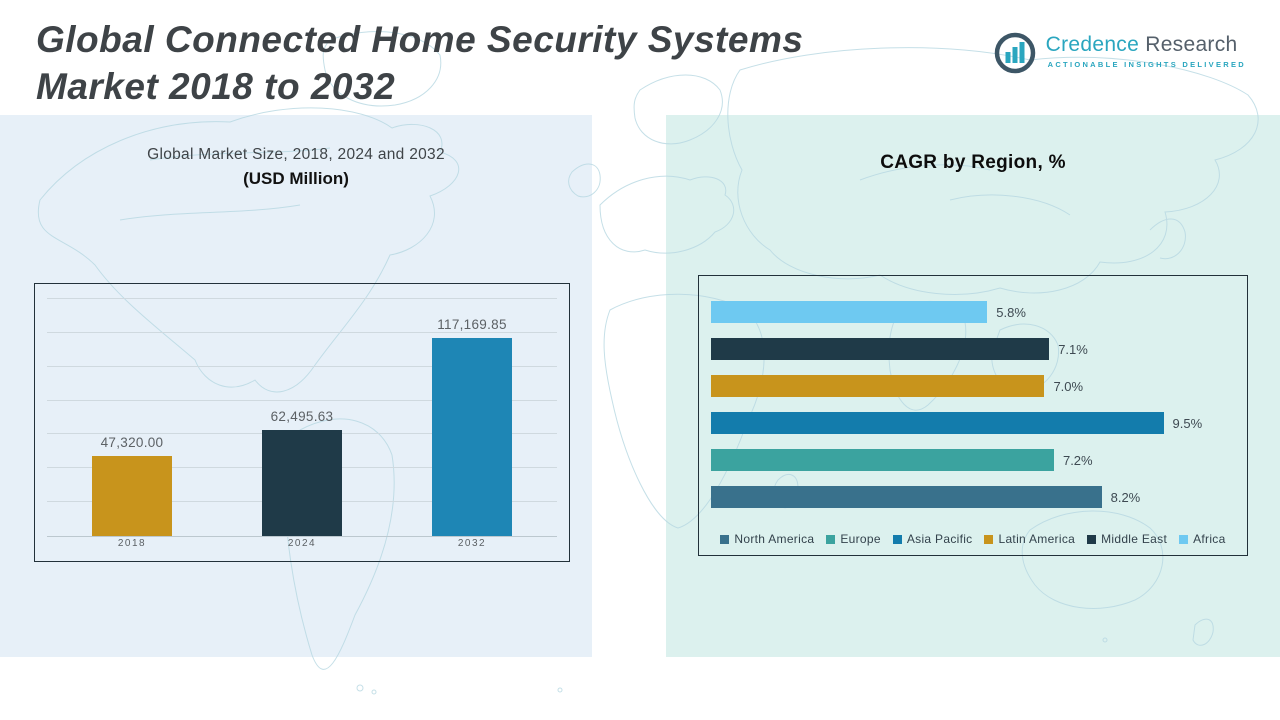 Image resolution: width=1280 pixels, height=720 pixels. Describe the element at coordinates (132, 543) in the screenshot. I see `x-axis-label-2018: 2018` at that location.